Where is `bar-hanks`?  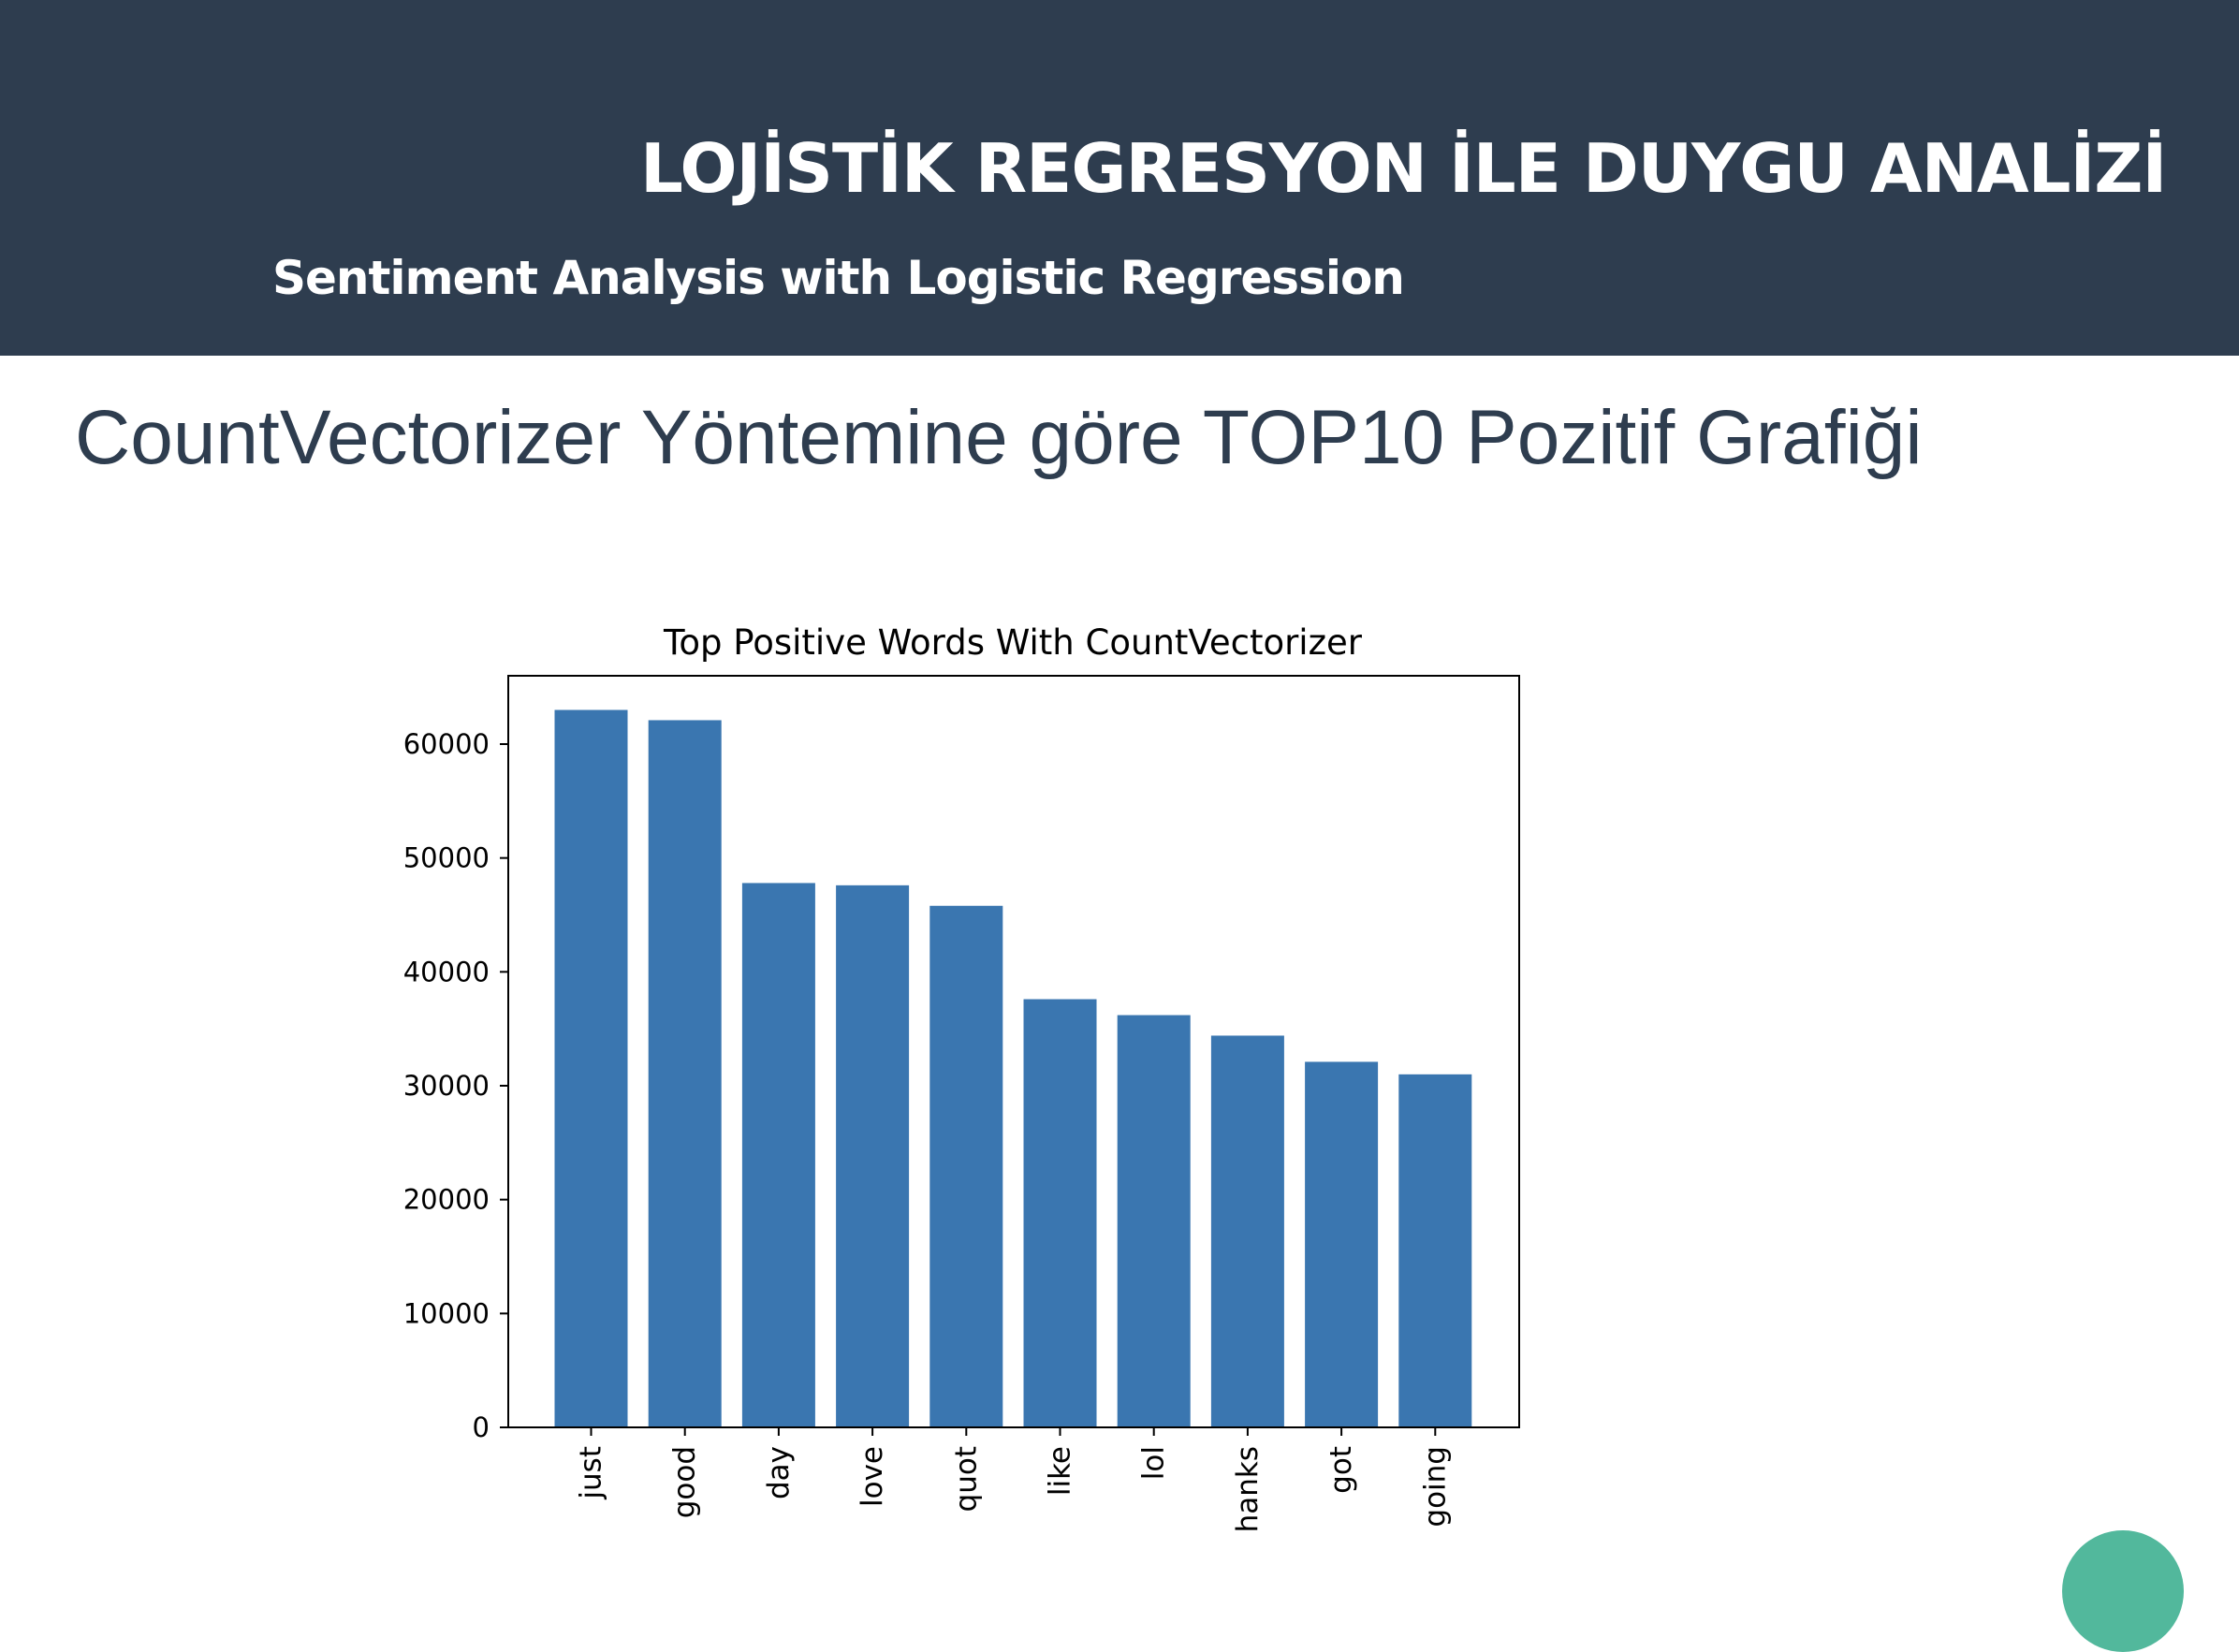
bar-hanks is located at coordinates (1247, 1231).